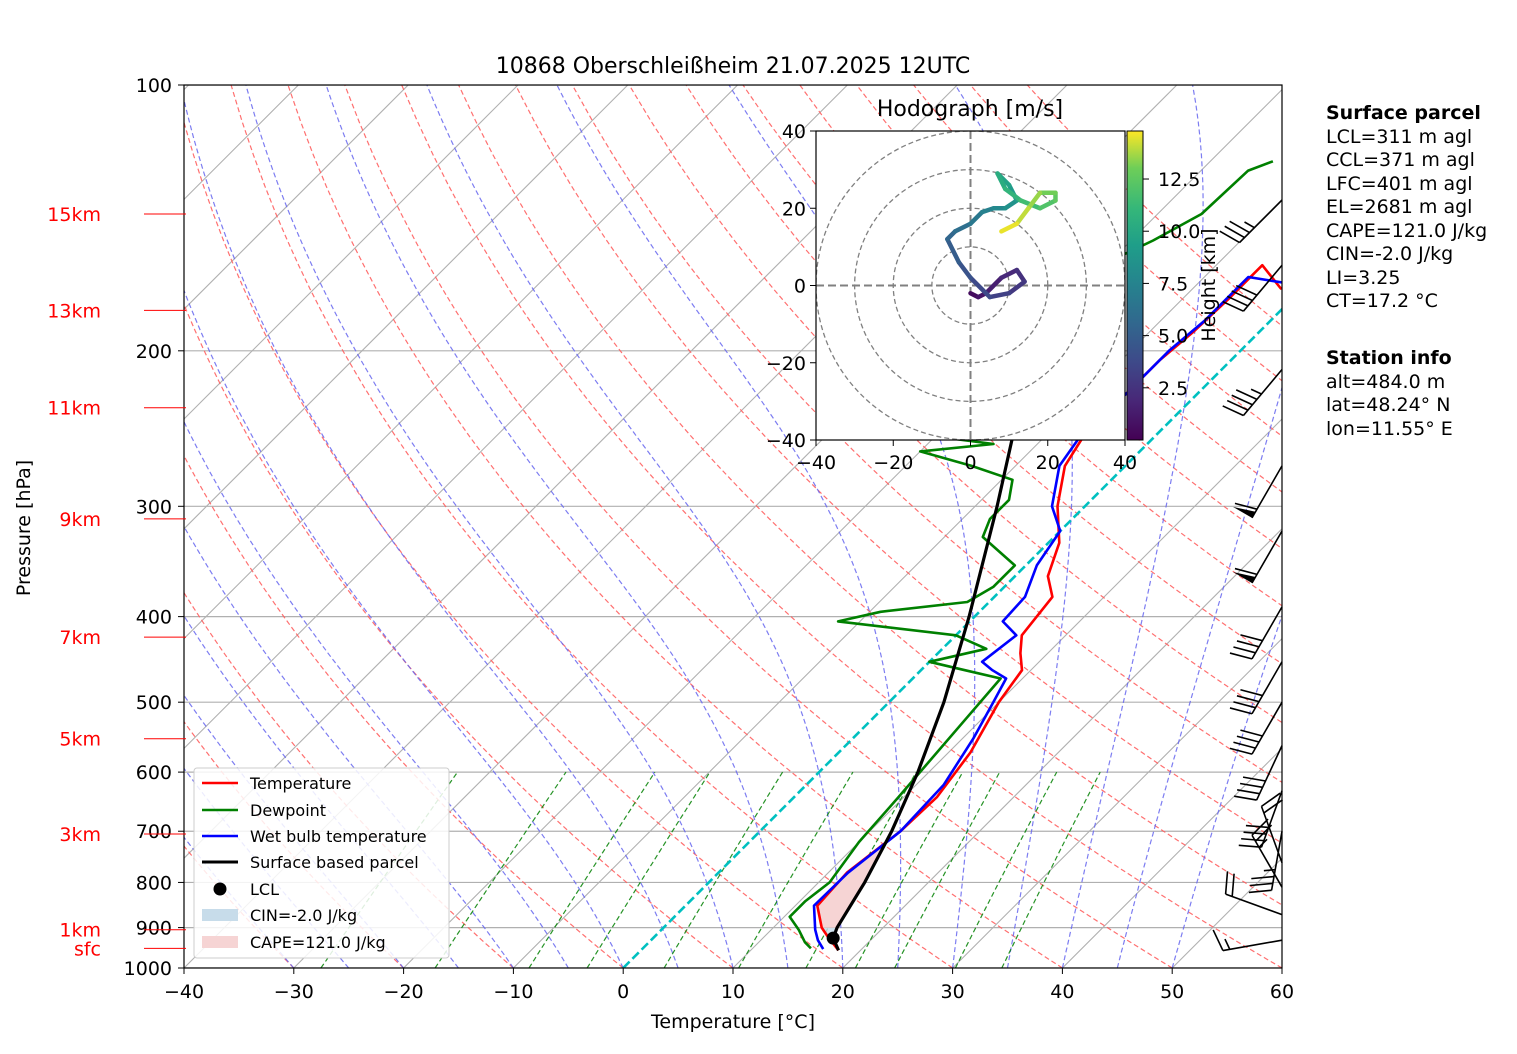 Image resolution: width=1517 pixels, height=1054 pixels. Describe the element at coordinates (1386, 381) in the screenshot. I see `station-info-alt: alt=484.0 m` at that location.